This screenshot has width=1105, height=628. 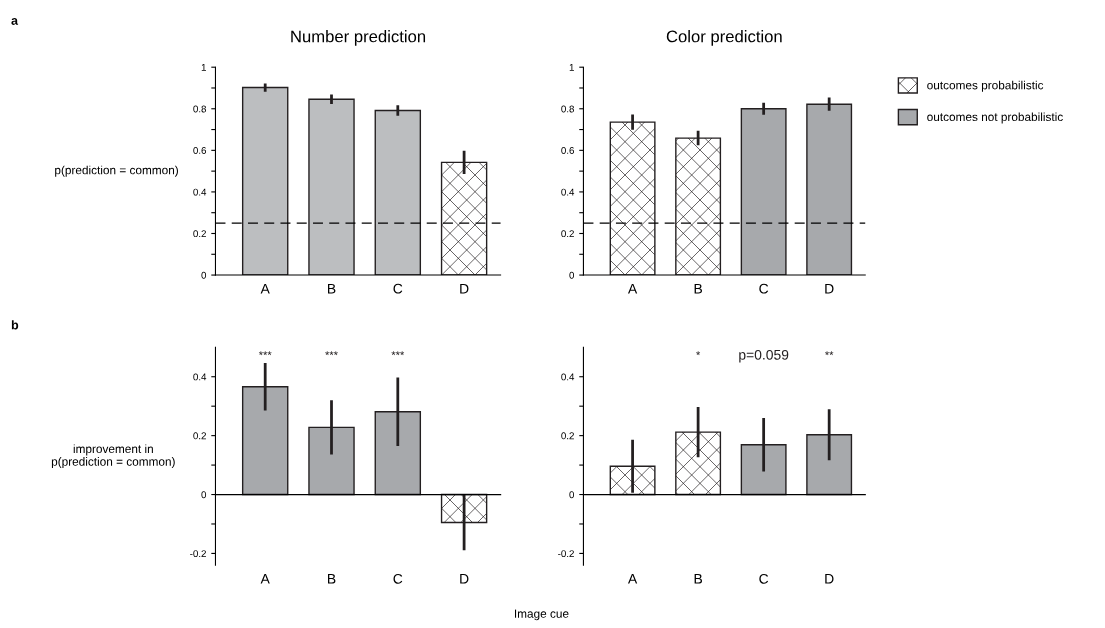 I want to click on annotation: **, so click(x=829, y=353).